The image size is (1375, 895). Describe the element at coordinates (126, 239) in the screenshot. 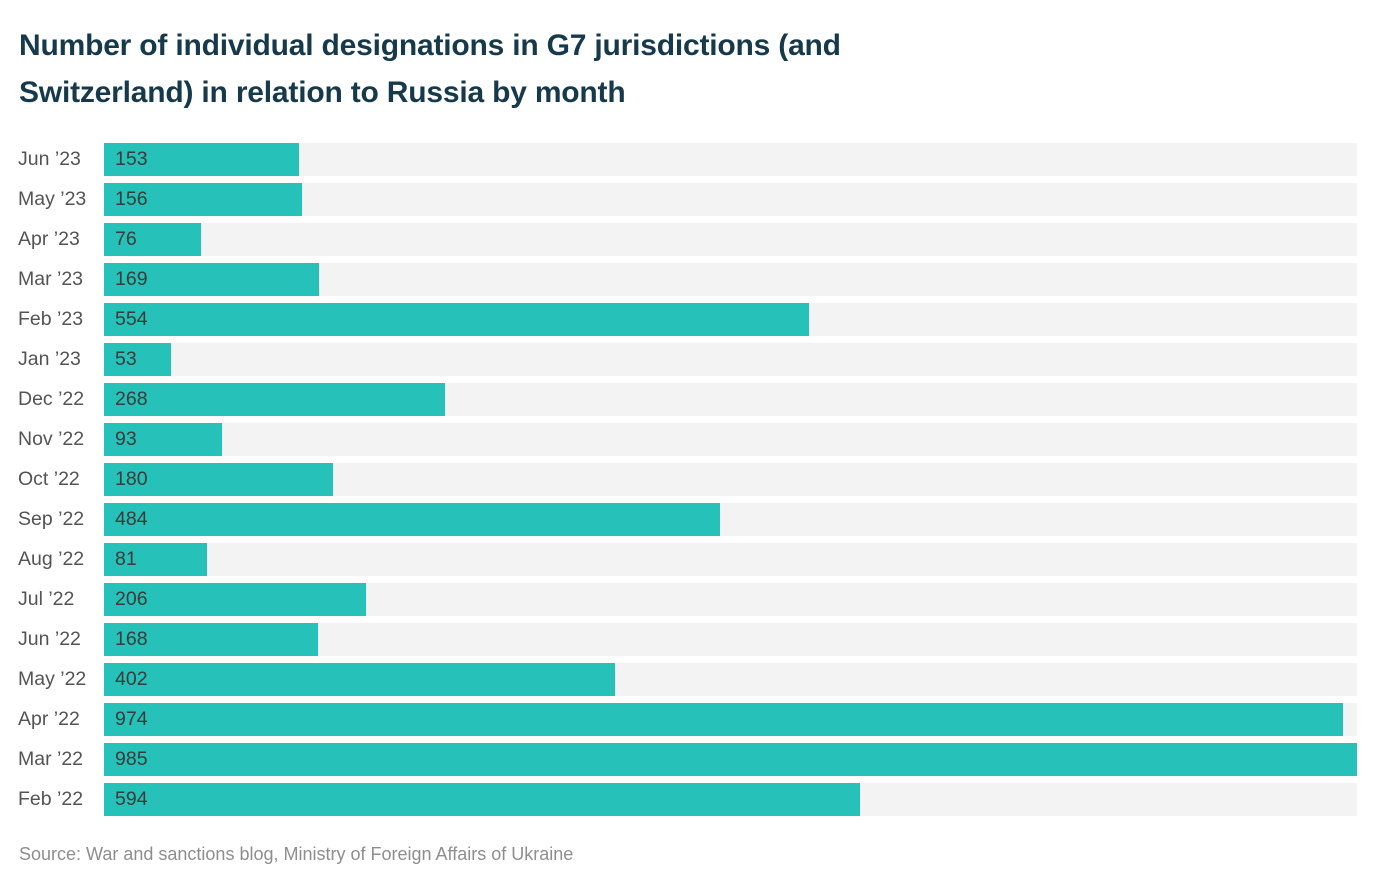

I see `value-label: 76` at that location.